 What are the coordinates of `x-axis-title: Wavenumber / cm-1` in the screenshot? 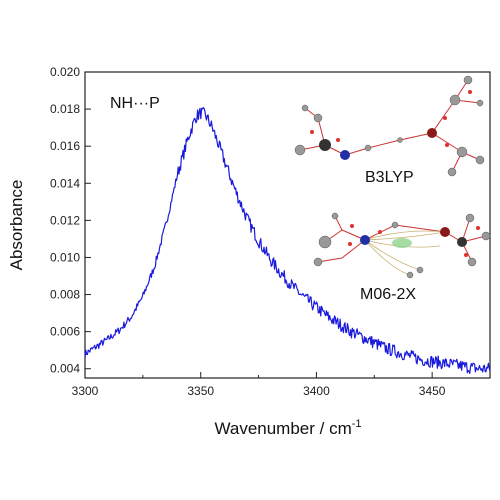 It's located at (287, 428).